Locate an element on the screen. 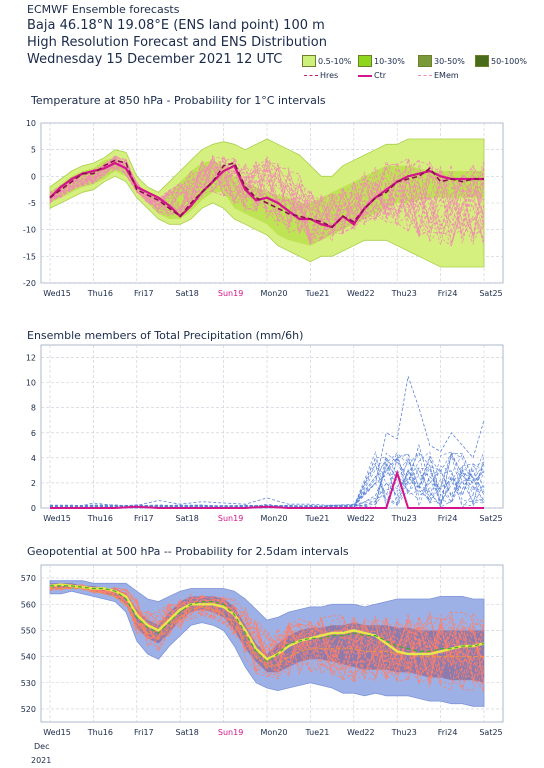 The height and width of the screenshot is (768, 544). y-tick-label: 570 is located at coordinates (28, 578).